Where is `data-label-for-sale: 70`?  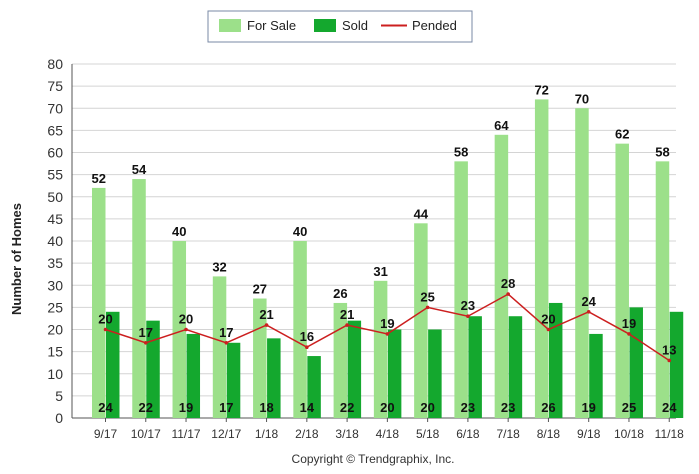
data-label-for-sale: 70 is located at coordinates (582, 98).